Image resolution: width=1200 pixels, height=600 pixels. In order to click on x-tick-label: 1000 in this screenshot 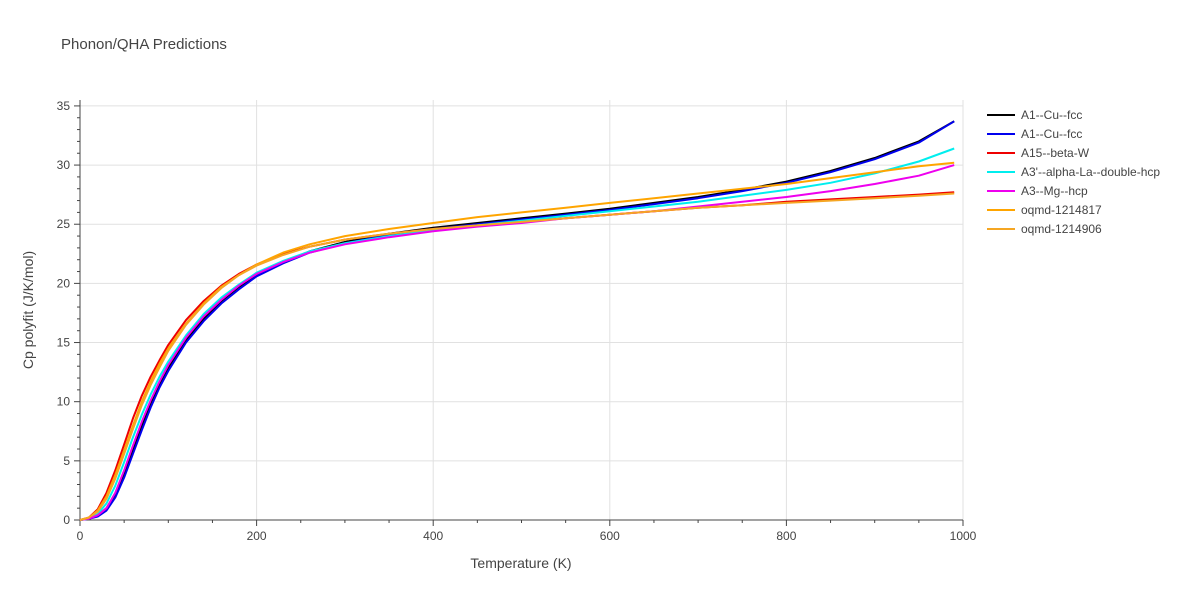, I will do `click(963, 536)`.